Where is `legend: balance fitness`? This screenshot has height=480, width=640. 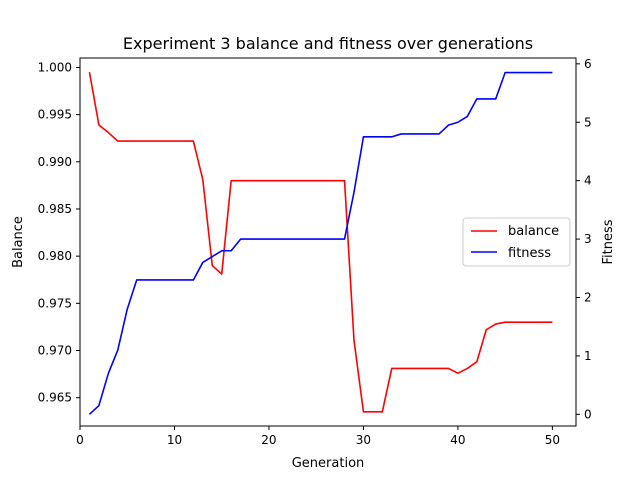
legend: balance fitness is located at coordinates (516, 242).